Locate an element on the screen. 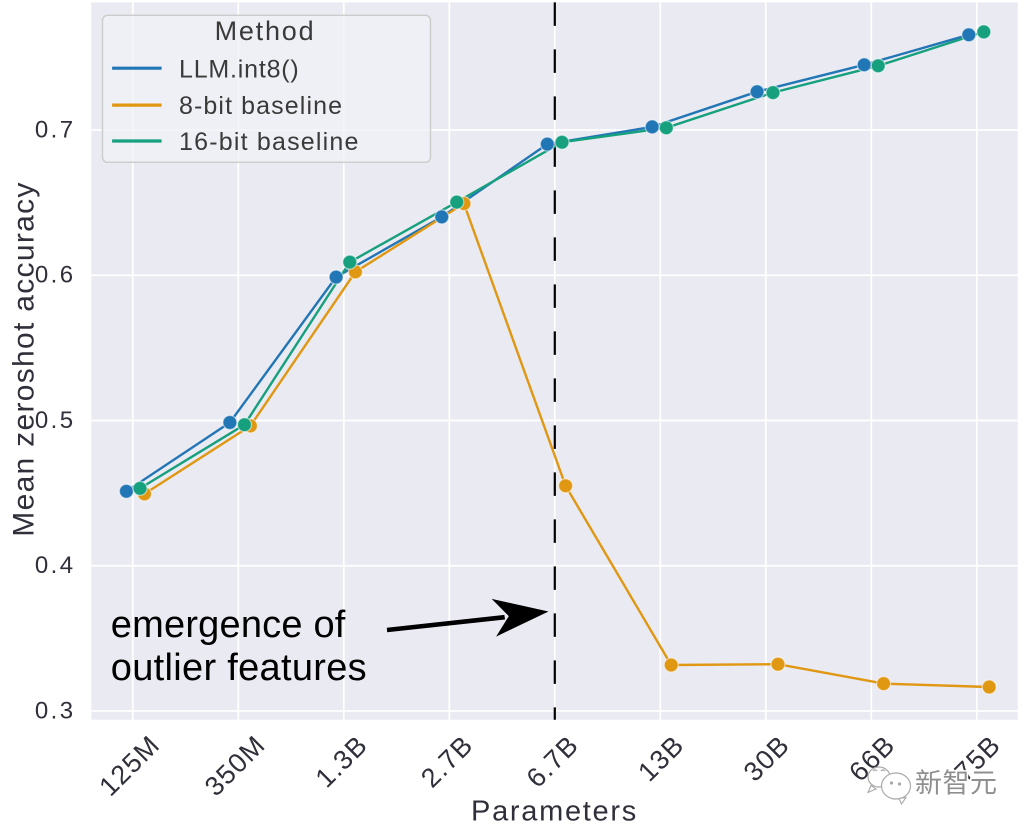  svg-text: Mean zeroshot accuracy is located at coordinates (24, 358).